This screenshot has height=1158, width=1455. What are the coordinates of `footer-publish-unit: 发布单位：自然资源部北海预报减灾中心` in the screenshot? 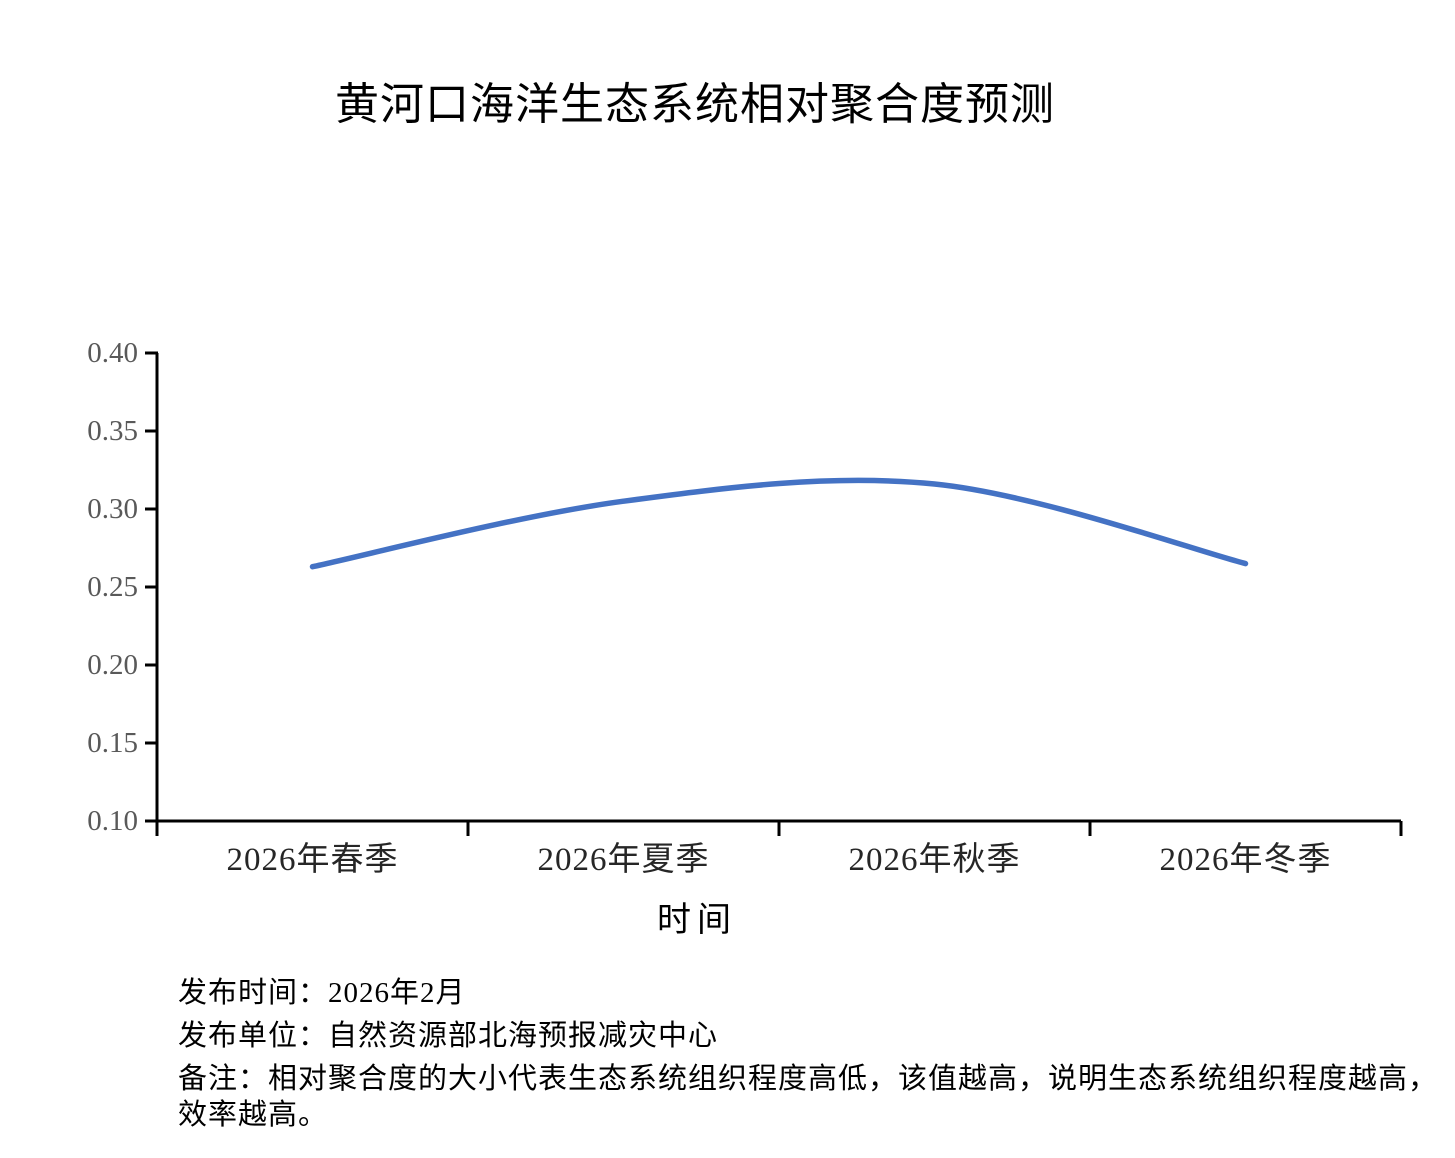 It's located at (448, 1036).